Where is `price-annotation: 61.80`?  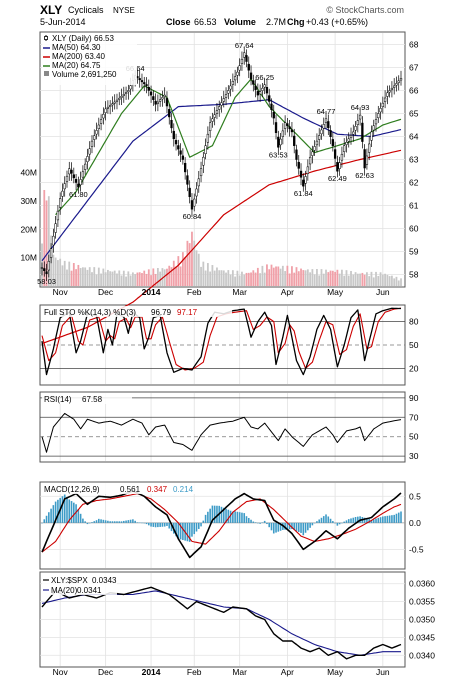 price-annotation: 61.80 is located at coordinates (78, 194).